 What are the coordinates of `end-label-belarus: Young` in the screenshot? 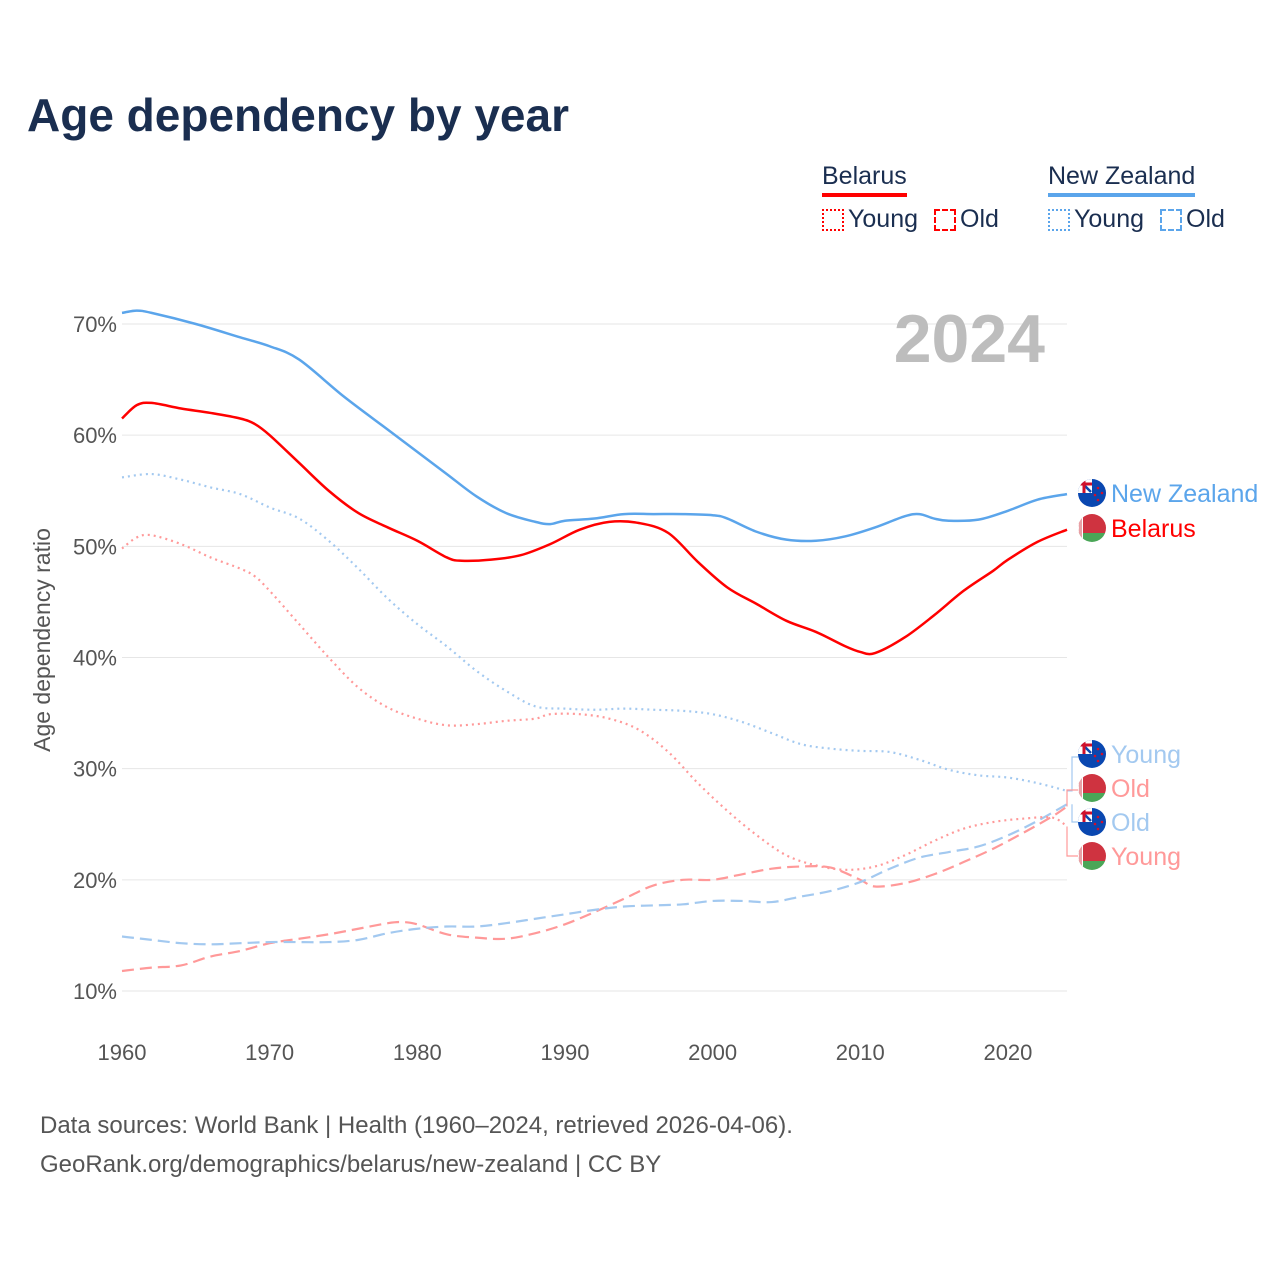 It's located at (1129, 856).